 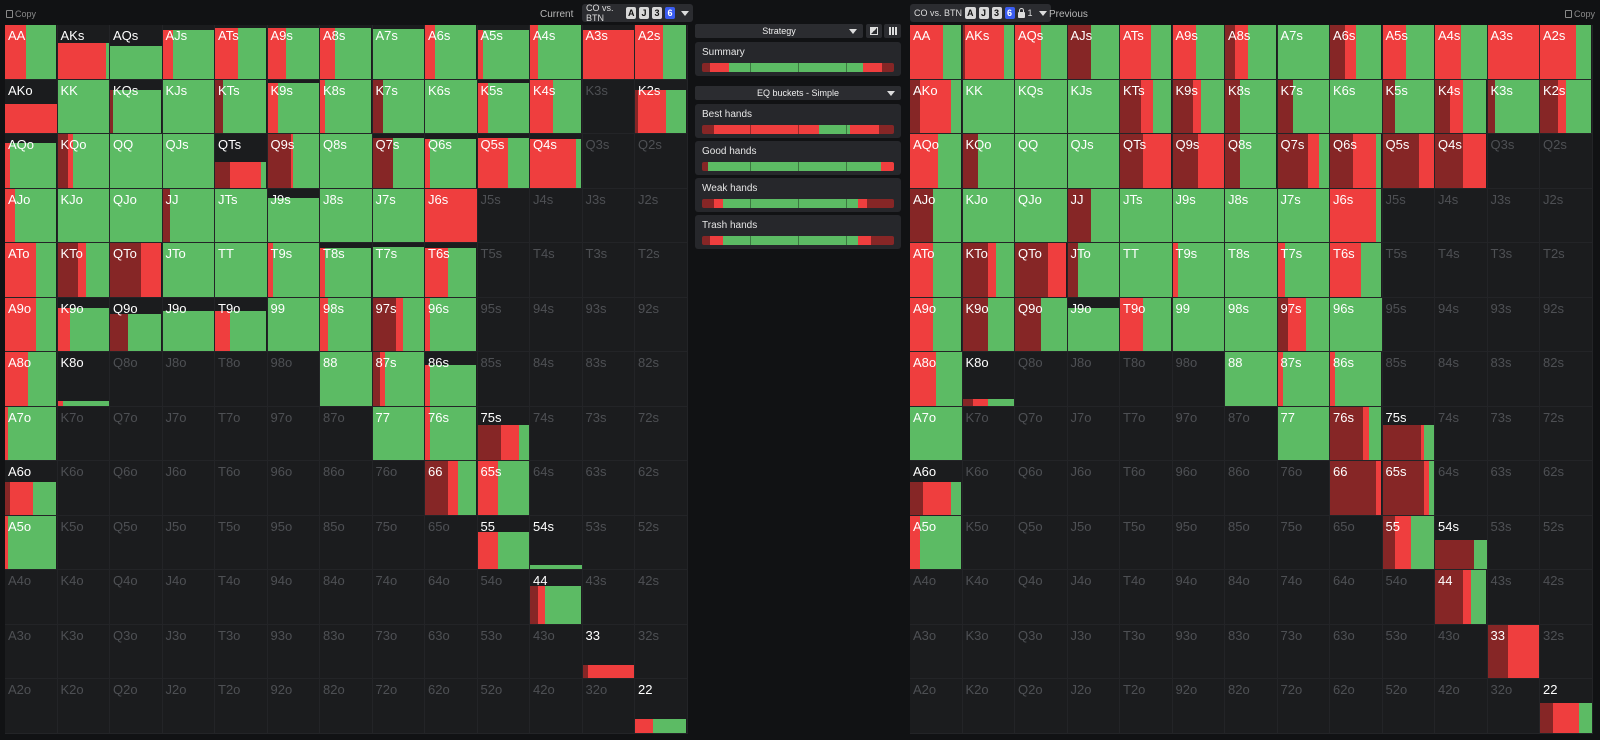 I want to click on hand-cell: 77, so click(x=1303, y=433).